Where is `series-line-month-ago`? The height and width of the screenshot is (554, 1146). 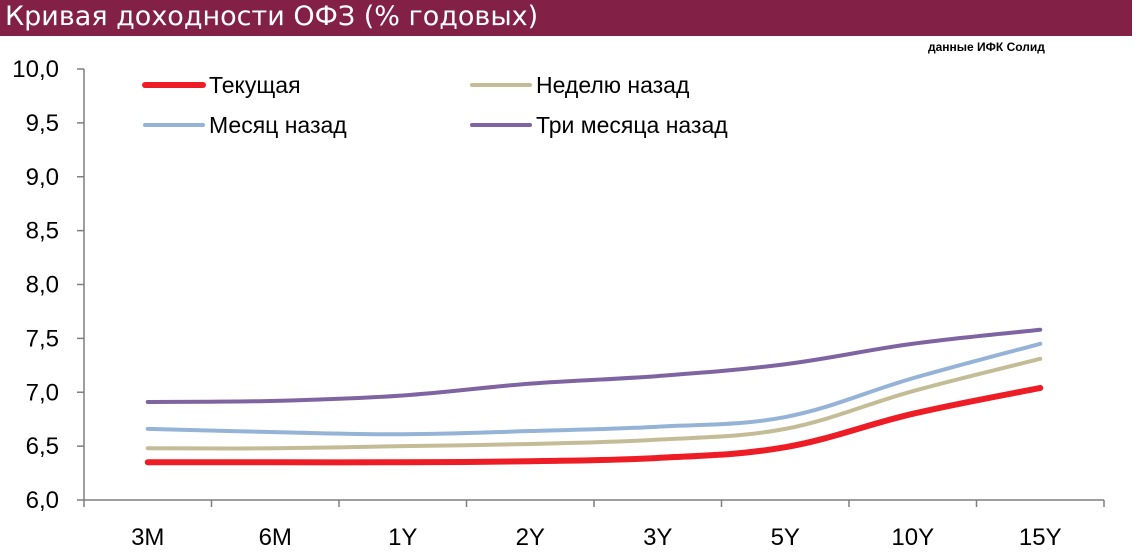
series-line-month-ago is located at coordinates (594, 389).